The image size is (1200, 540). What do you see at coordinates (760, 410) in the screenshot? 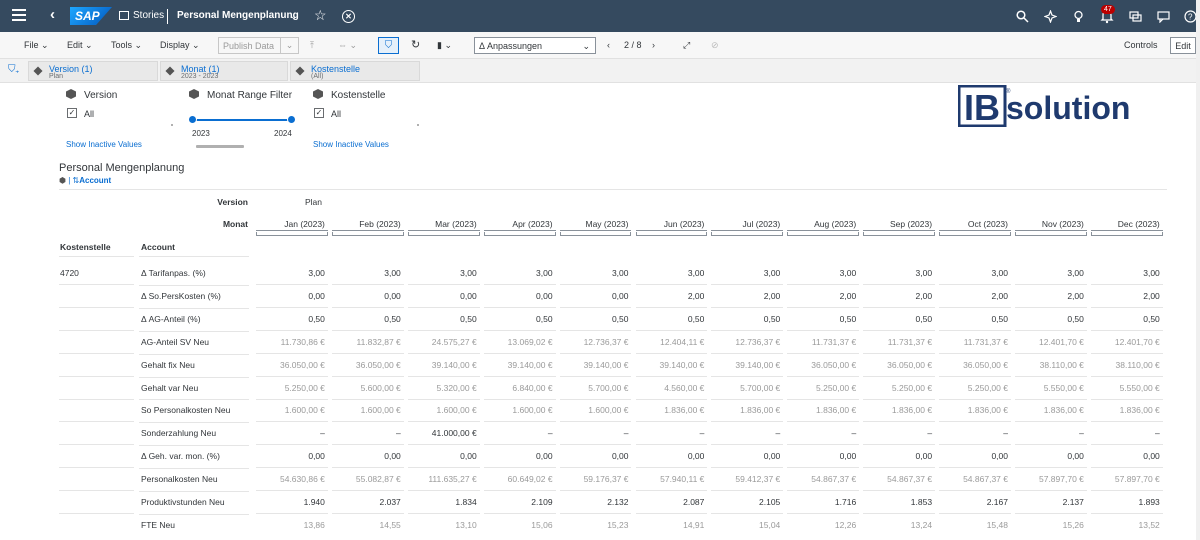
I see `table-cell: 1.836,00 €` at bounding box center [760, 410].